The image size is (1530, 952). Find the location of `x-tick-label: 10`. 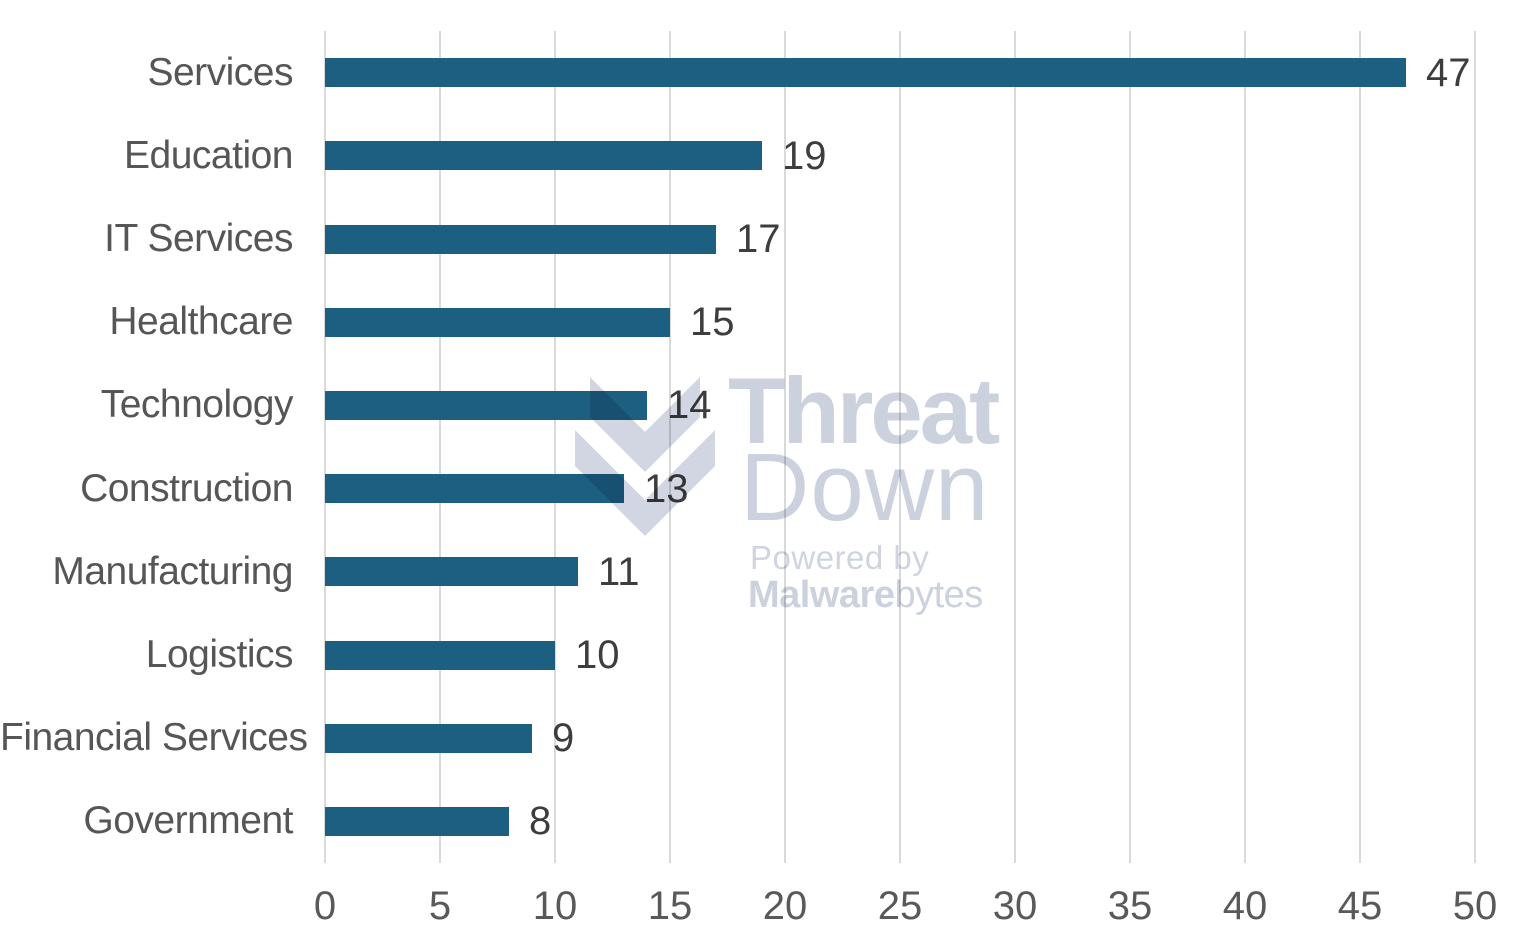

x-tick-label: 10 is located at coordinates (555, 906).